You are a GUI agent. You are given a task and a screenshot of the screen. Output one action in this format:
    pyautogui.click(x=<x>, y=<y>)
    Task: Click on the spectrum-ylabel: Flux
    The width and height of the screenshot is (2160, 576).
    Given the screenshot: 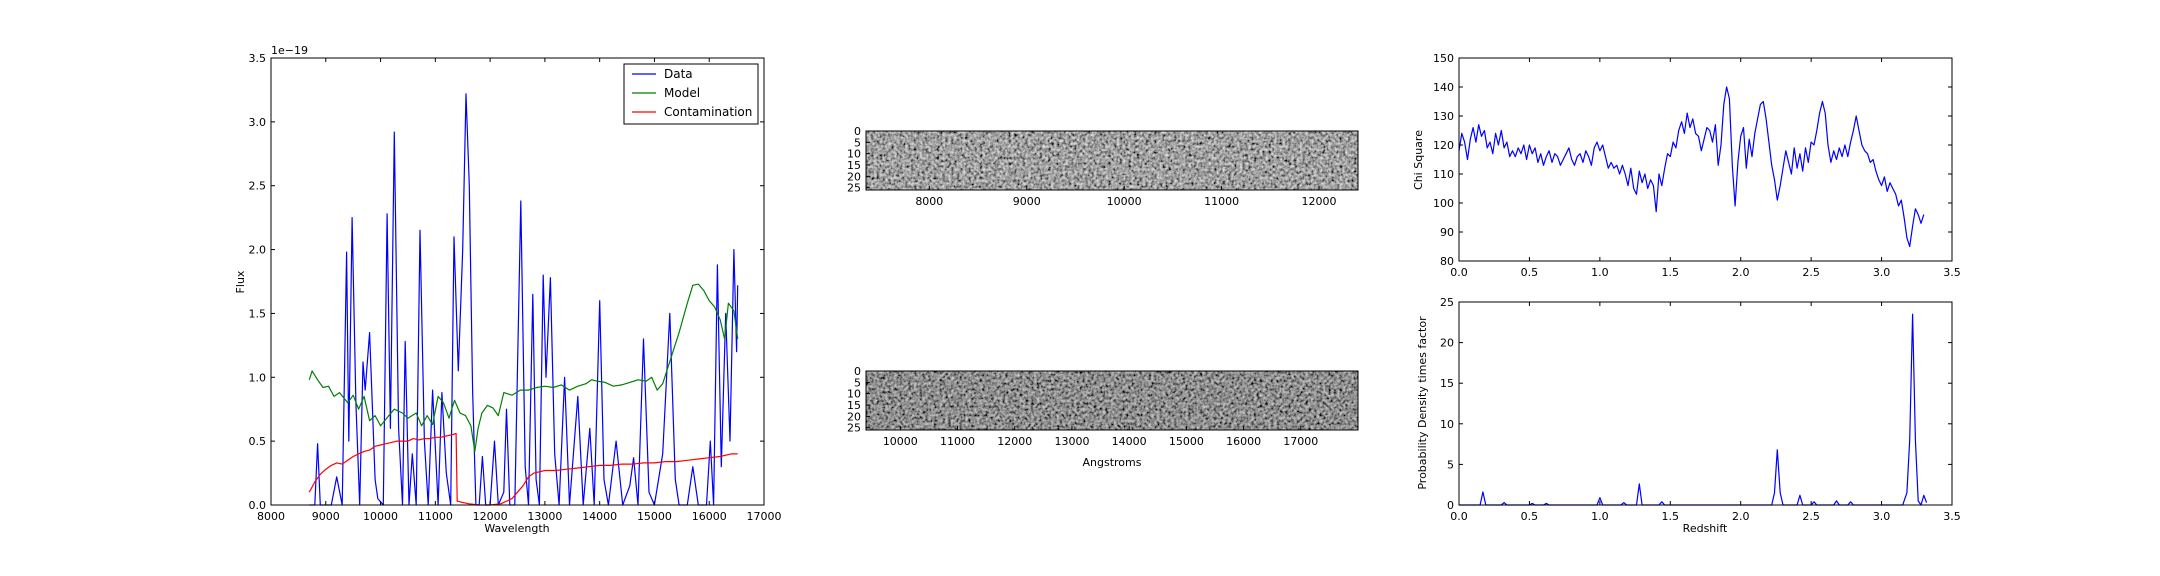 What is the action you would take?
    pyautogui.click(x=240, y=281)
    